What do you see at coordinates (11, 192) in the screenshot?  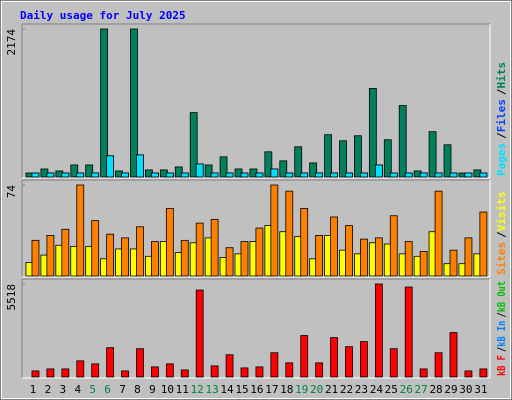 I see `y-tick-label: 74` at bounding box center [11, 192].